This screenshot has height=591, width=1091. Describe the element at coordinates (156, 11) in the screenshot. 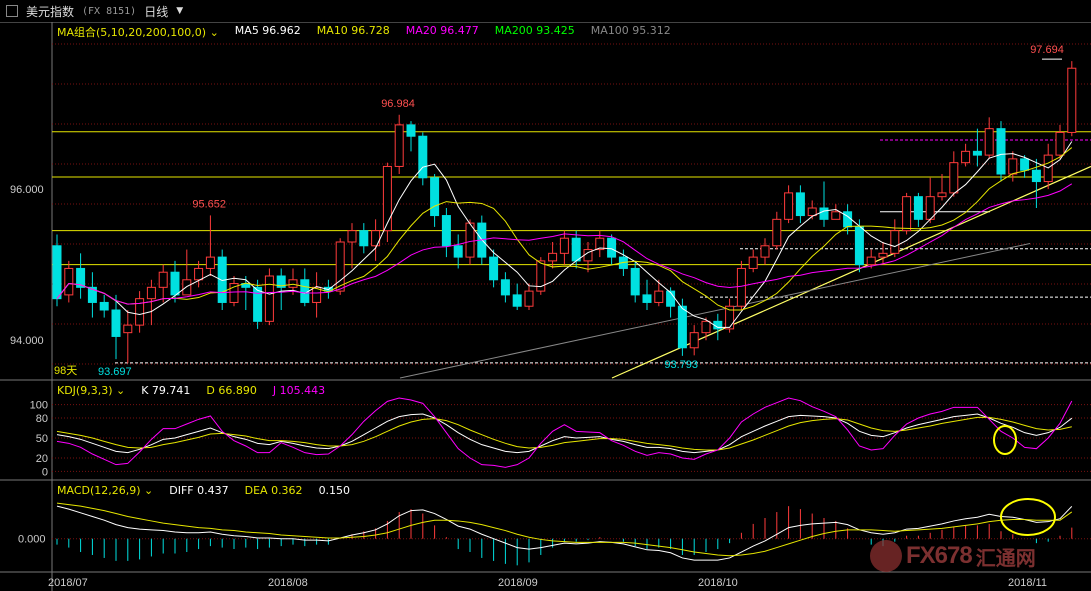

I see `period-selector: 日线` at that location.